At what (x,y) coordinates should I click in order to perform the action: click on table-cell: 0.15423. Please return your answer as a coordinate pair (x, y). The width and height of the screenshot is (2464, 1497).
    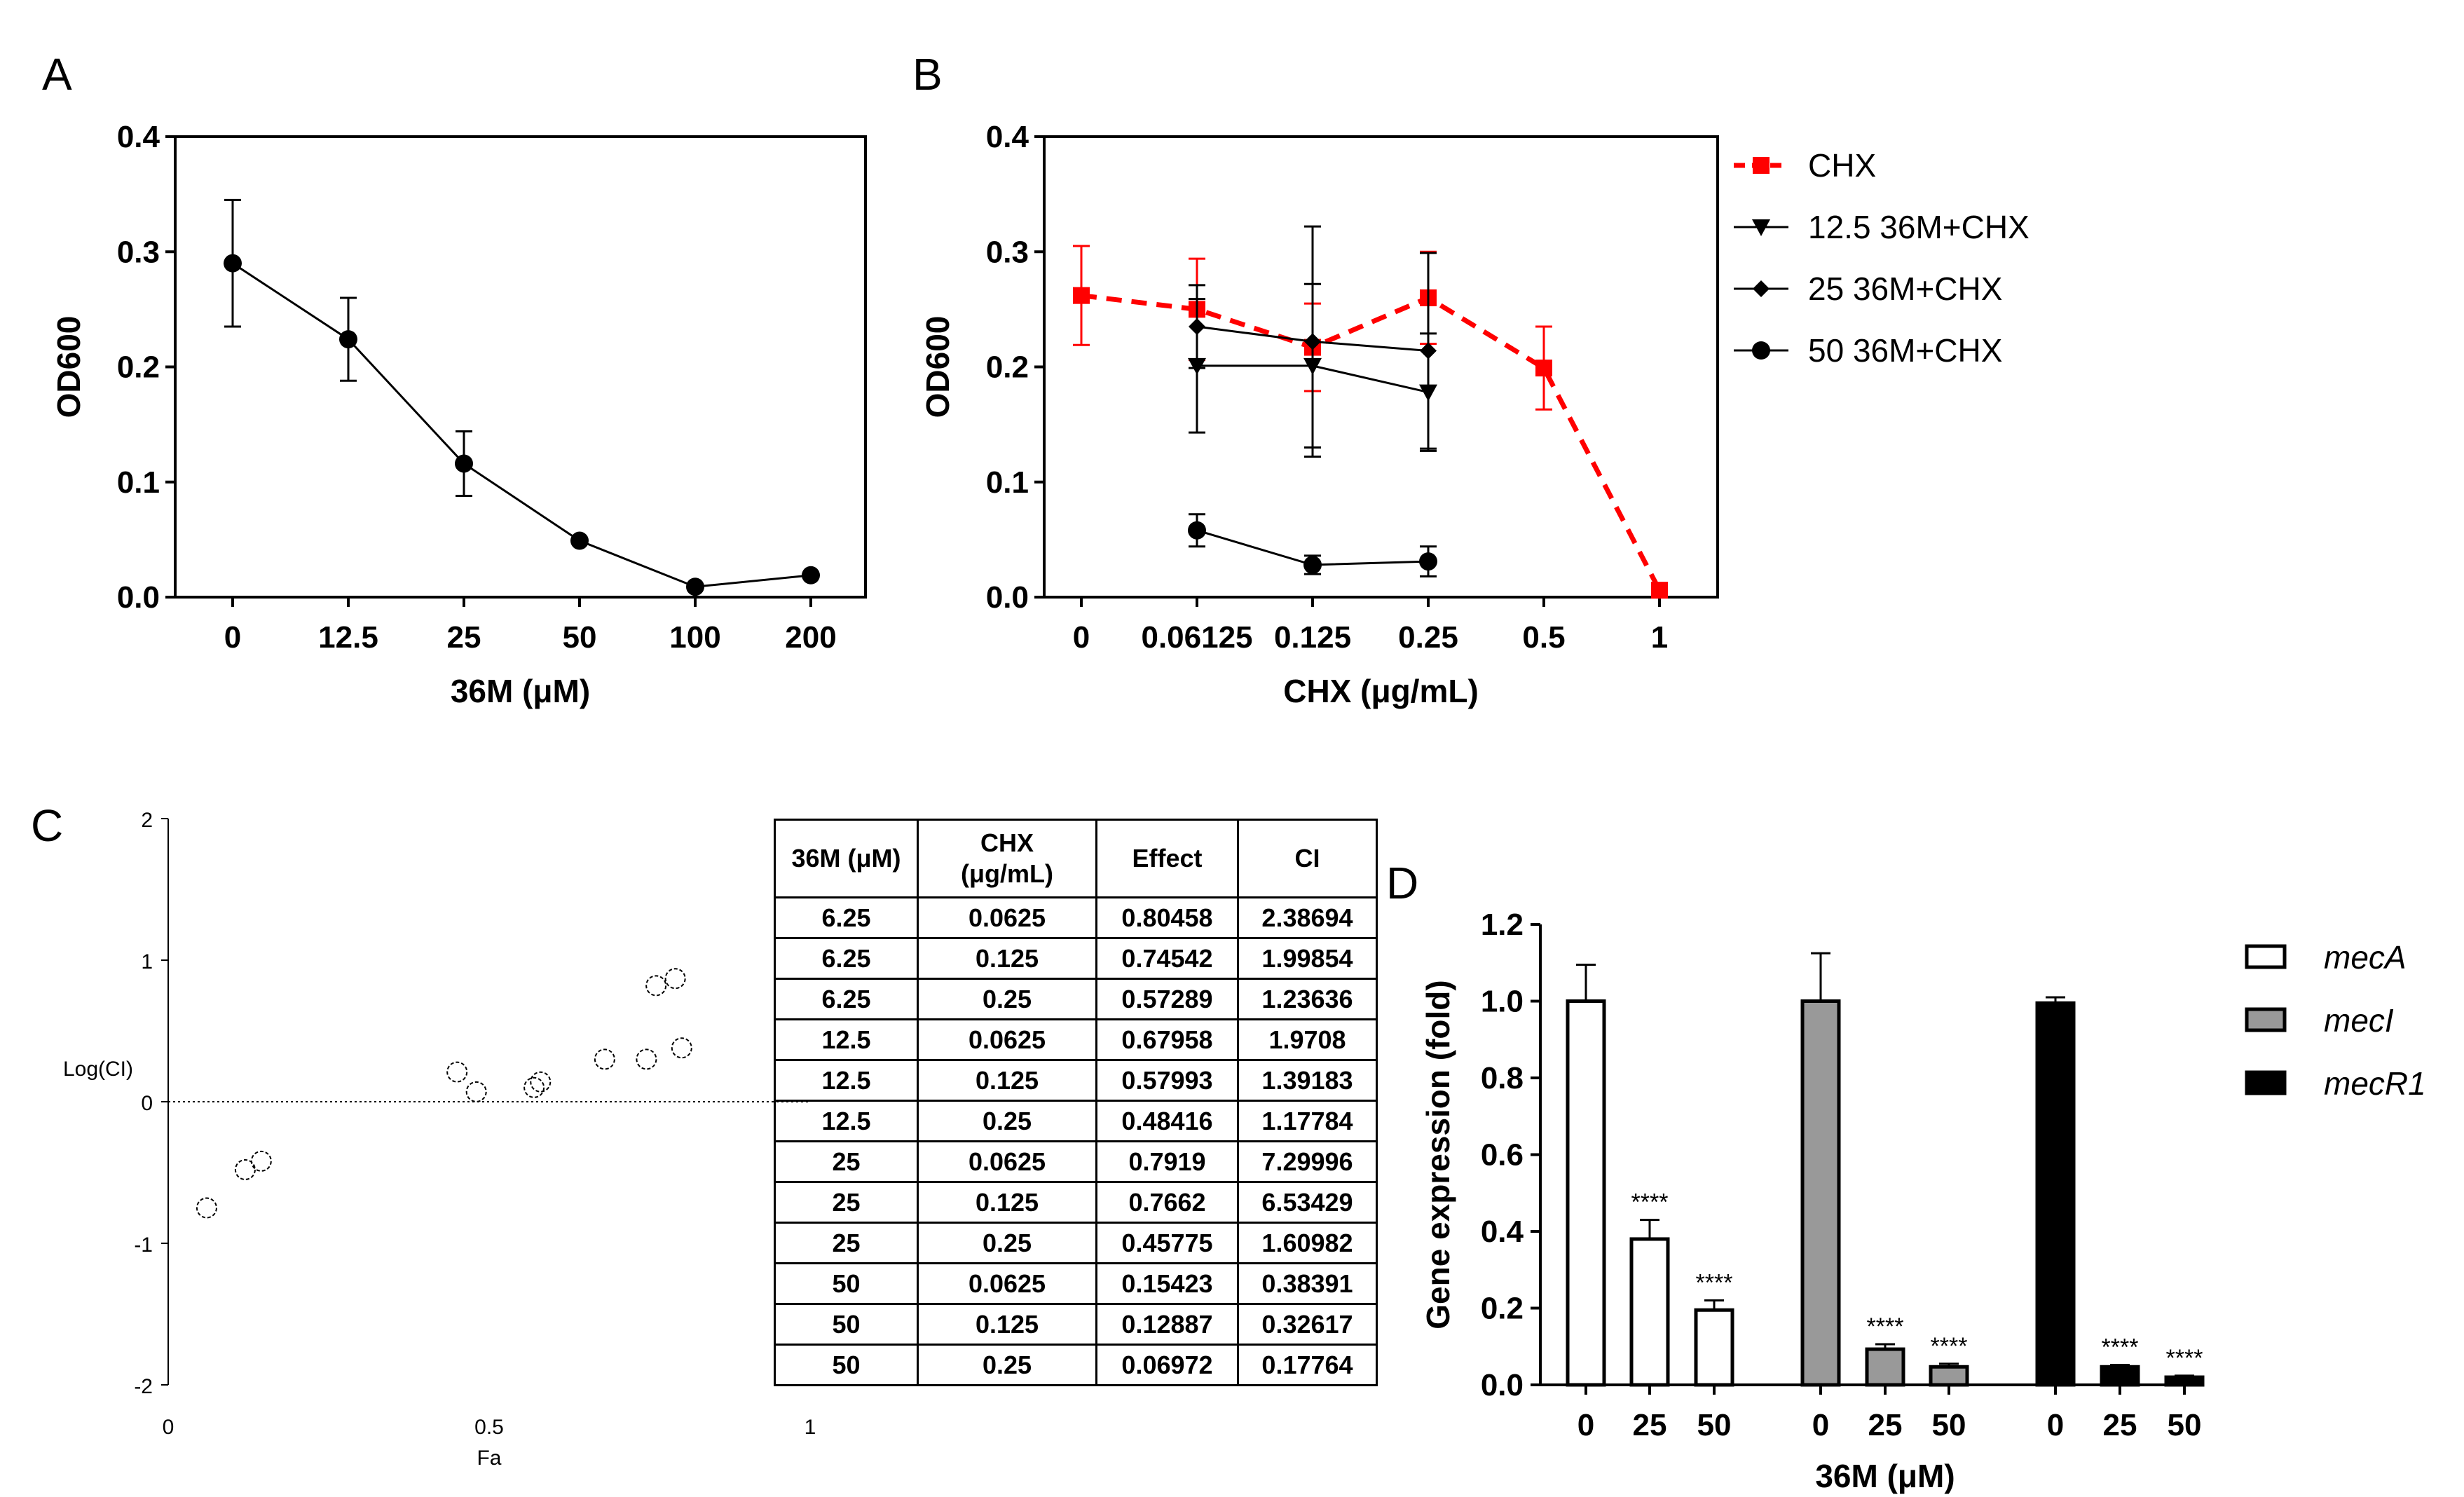
    Looking at the image, I should click on (1167, 1283).